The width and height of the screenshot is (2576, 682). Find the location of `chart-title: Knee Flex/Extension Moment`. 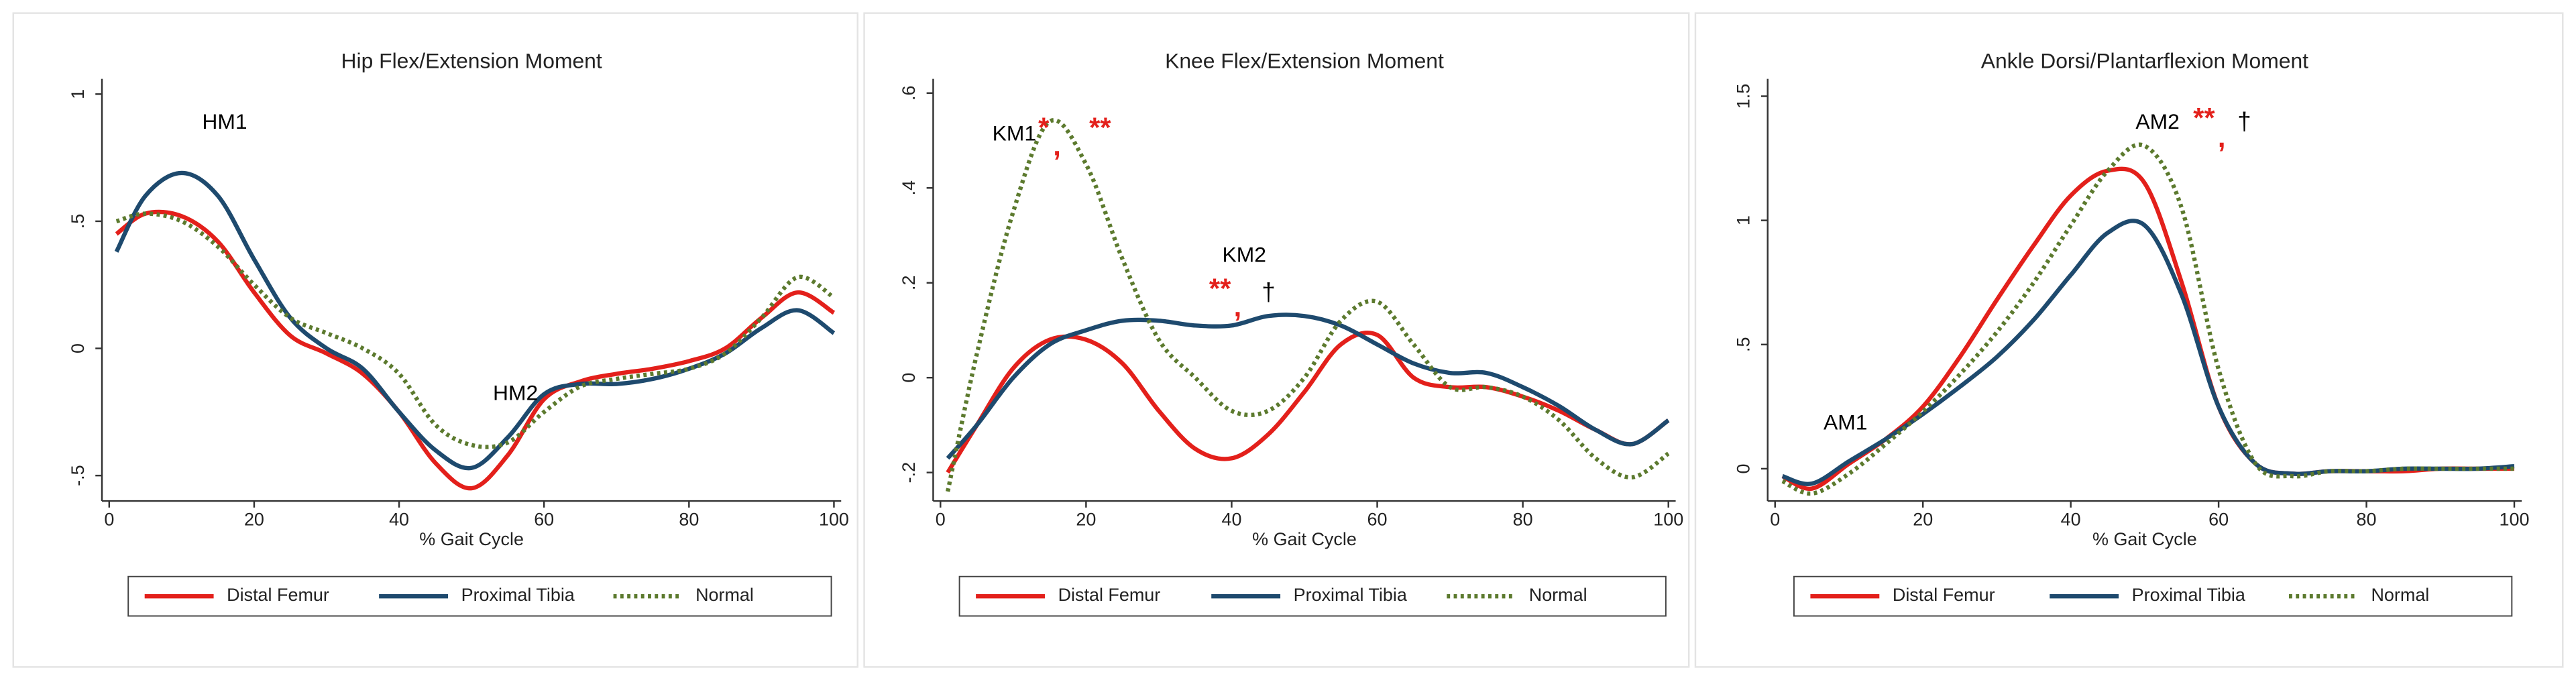

chart-title: Knee Flex/Extension Moment is located at coordinates (1304, 60).